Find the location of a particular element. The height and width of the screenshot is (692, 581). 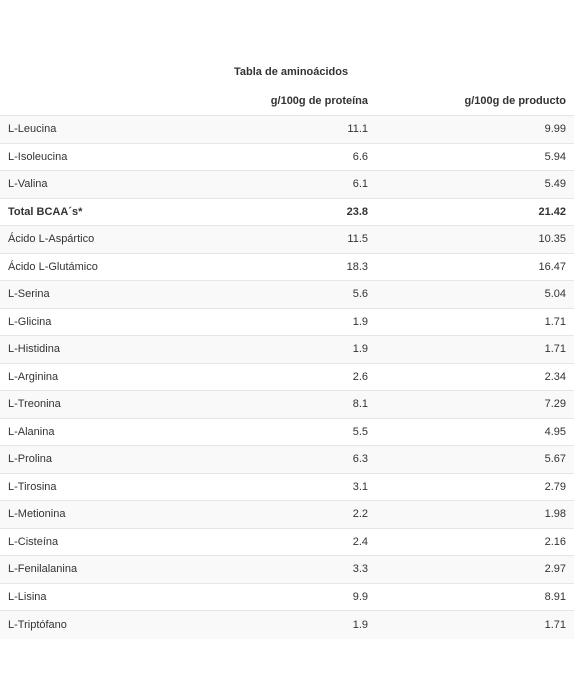

cell-per-product: 5.67 is located at coordinates (555, 459).